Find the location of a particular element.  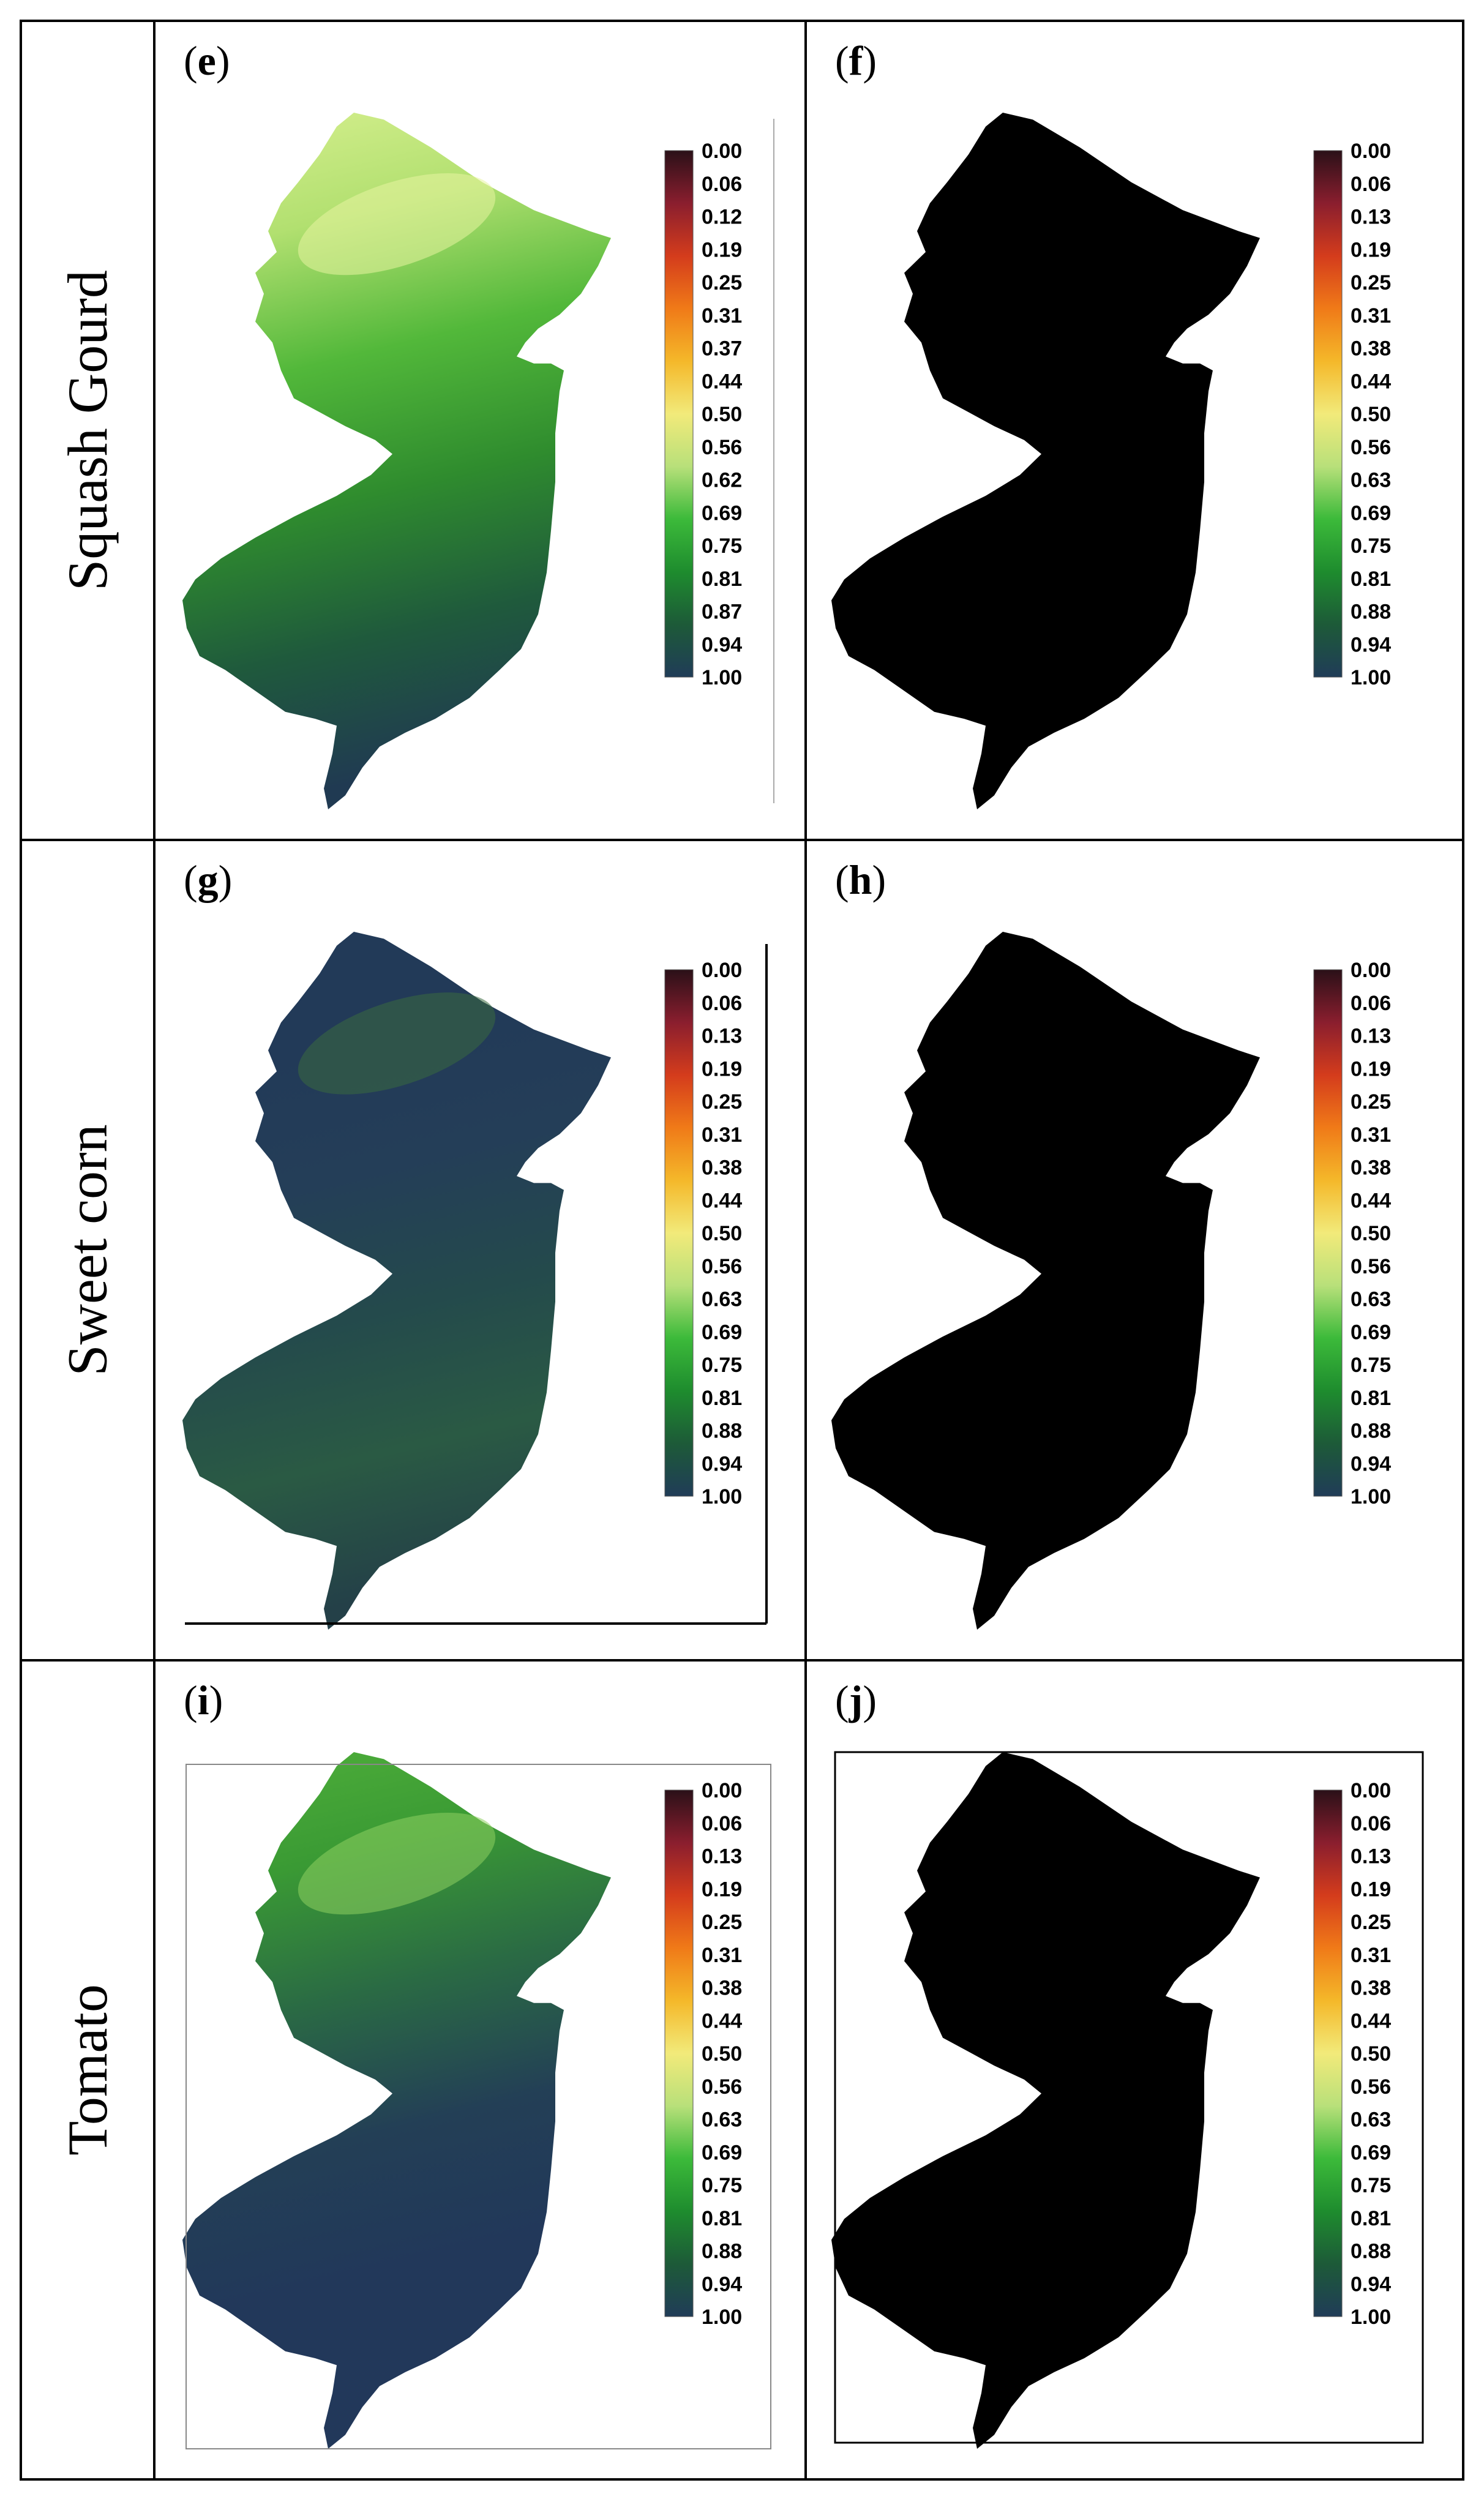

crop-name: Tomato is located at coordinates (87, 2070).